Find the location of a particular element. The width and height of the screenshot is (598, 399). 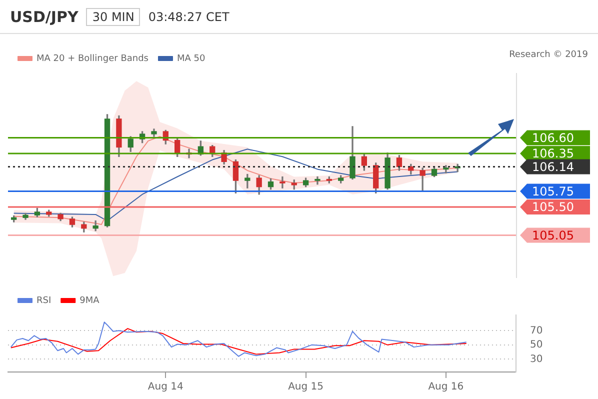

text: Research © 2019 is located at coordinates (548, 55).